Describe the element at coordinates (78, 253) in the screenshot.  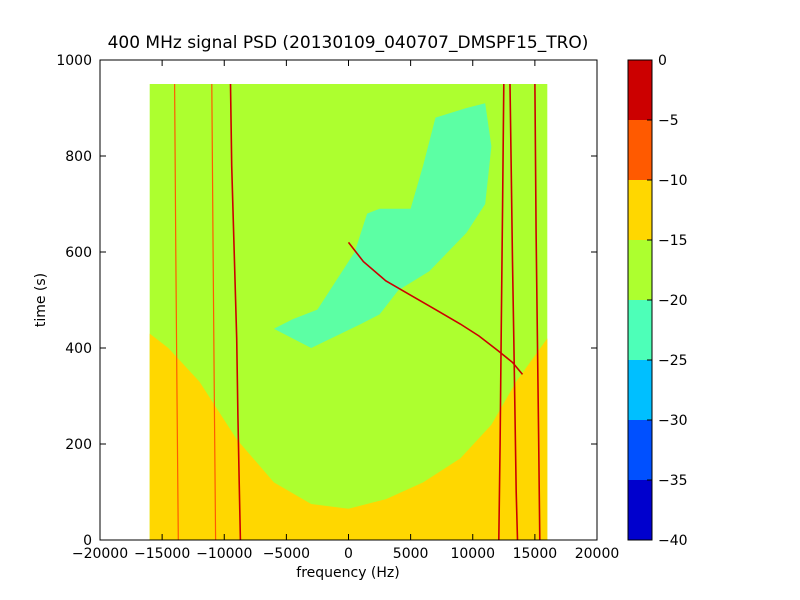
I see `y-tick-label: 600` at that location.